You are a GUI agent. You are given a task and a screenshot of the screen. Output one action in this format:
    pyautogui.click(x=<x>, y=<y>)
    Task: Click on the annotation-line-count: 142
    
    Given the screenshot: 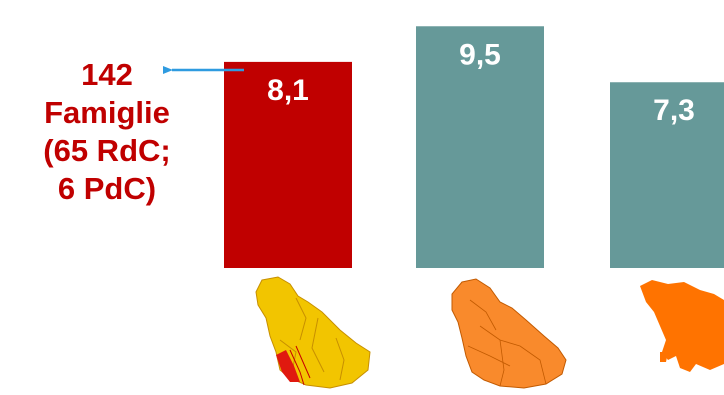 What is the action you would take?
    pyautogui.click(x=107, y=74)
    